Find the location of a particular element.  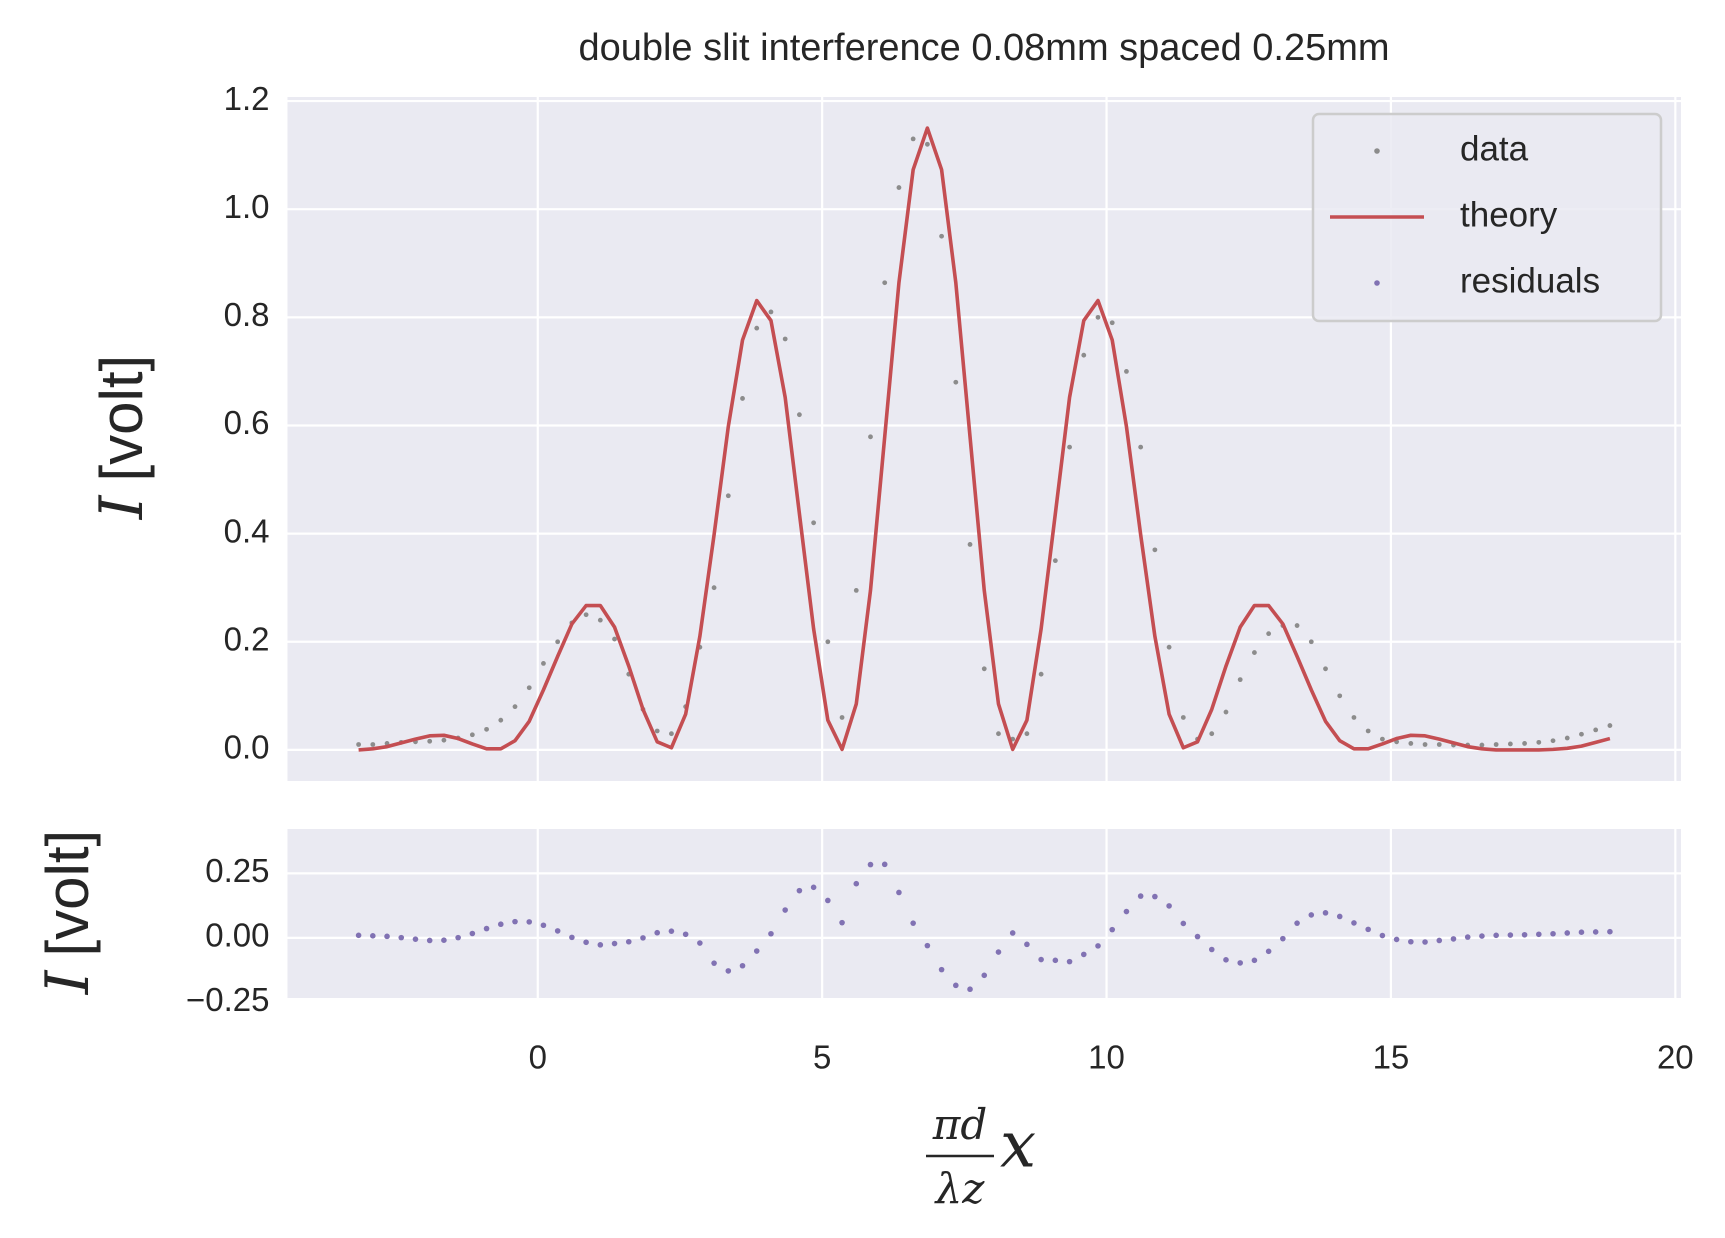

x-tick-label: 20 is located at coordinates (1675, 1057).